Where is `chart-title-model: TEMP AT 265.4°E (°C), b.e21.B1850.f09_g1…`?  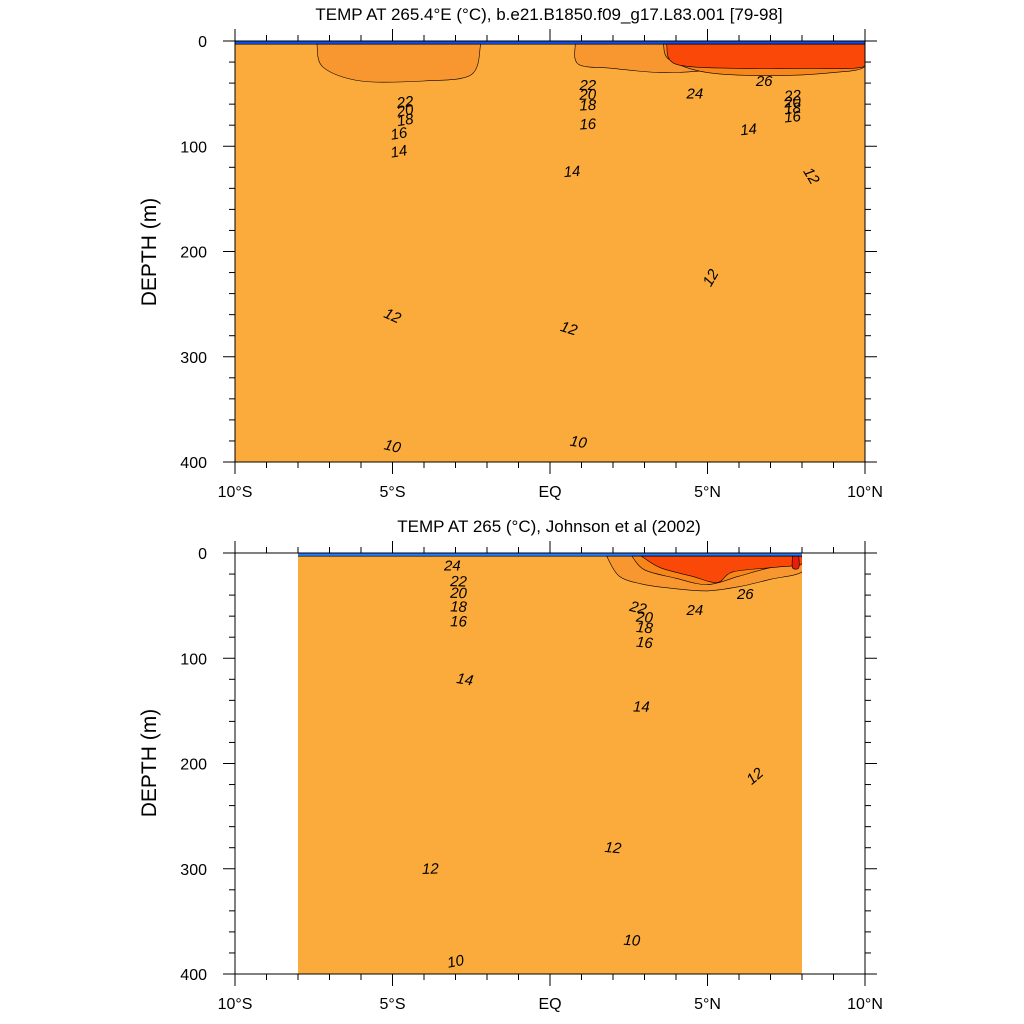
chart-title-model: TEMP AT 265.4°E (°C), b.e21.B1850.f09_g1… is located at coordinates (548, 14).